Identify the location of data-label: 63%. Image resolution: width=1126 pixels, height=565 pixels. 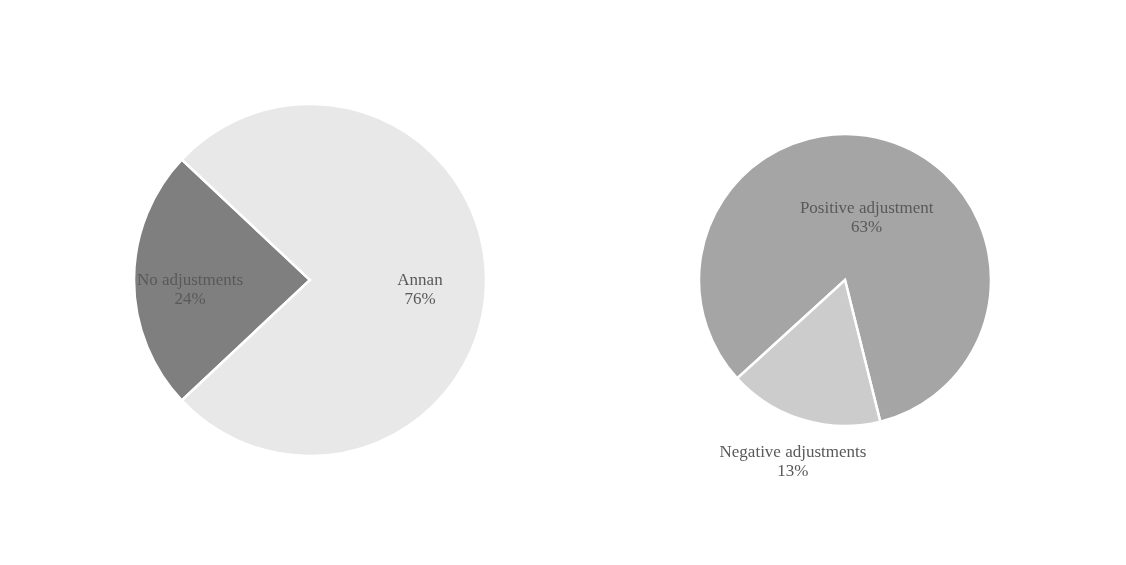
(867, 227).